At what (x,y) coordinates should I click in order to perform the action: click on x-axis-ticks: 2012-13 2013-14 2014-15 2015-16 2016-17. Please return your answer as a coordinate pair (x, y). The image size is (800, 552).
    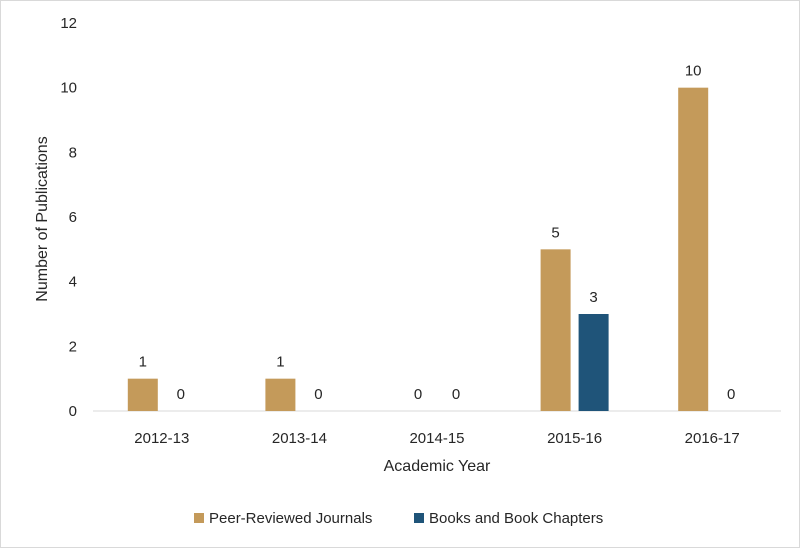
    Looking at the image, I should click on (436, 438).